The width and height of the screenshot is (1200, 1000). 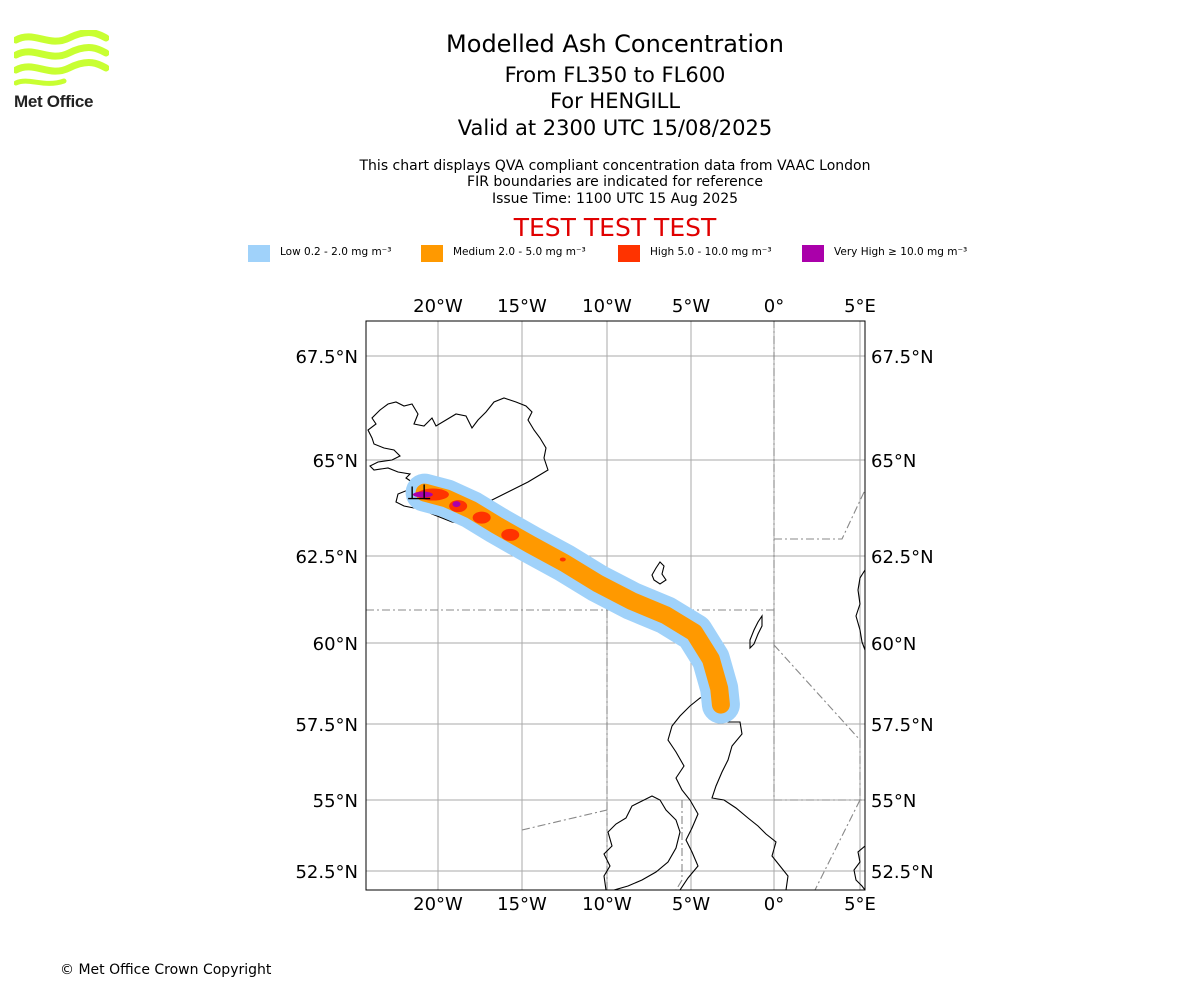 I want to click on volcano-source-marker, so click(x=419, y=492).